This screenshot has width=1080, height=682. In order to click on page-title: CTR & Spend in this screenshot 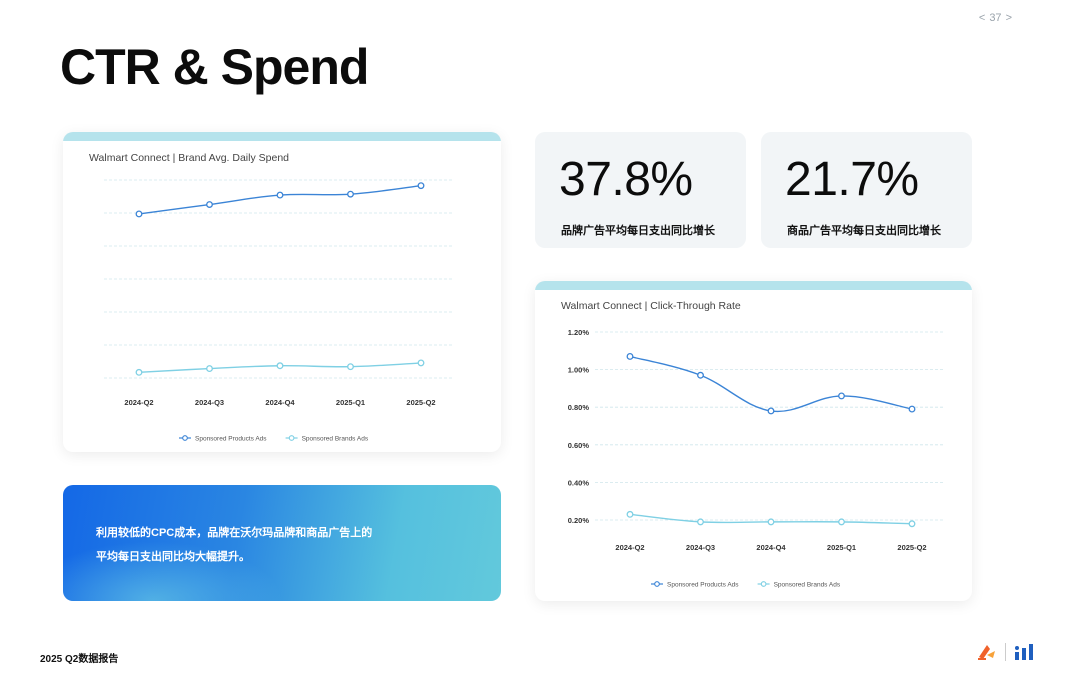, I will do `click(214, 67)`.